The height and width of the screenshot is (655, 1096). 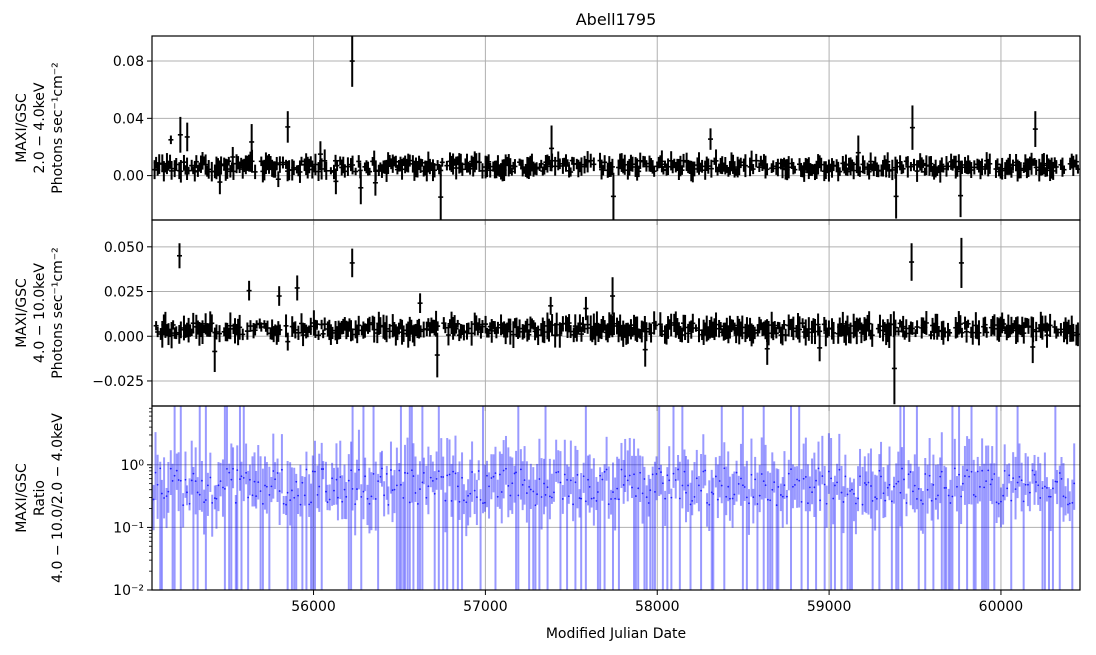 I want to click on chart-title: Abell1795, so click(x=616, y=19).